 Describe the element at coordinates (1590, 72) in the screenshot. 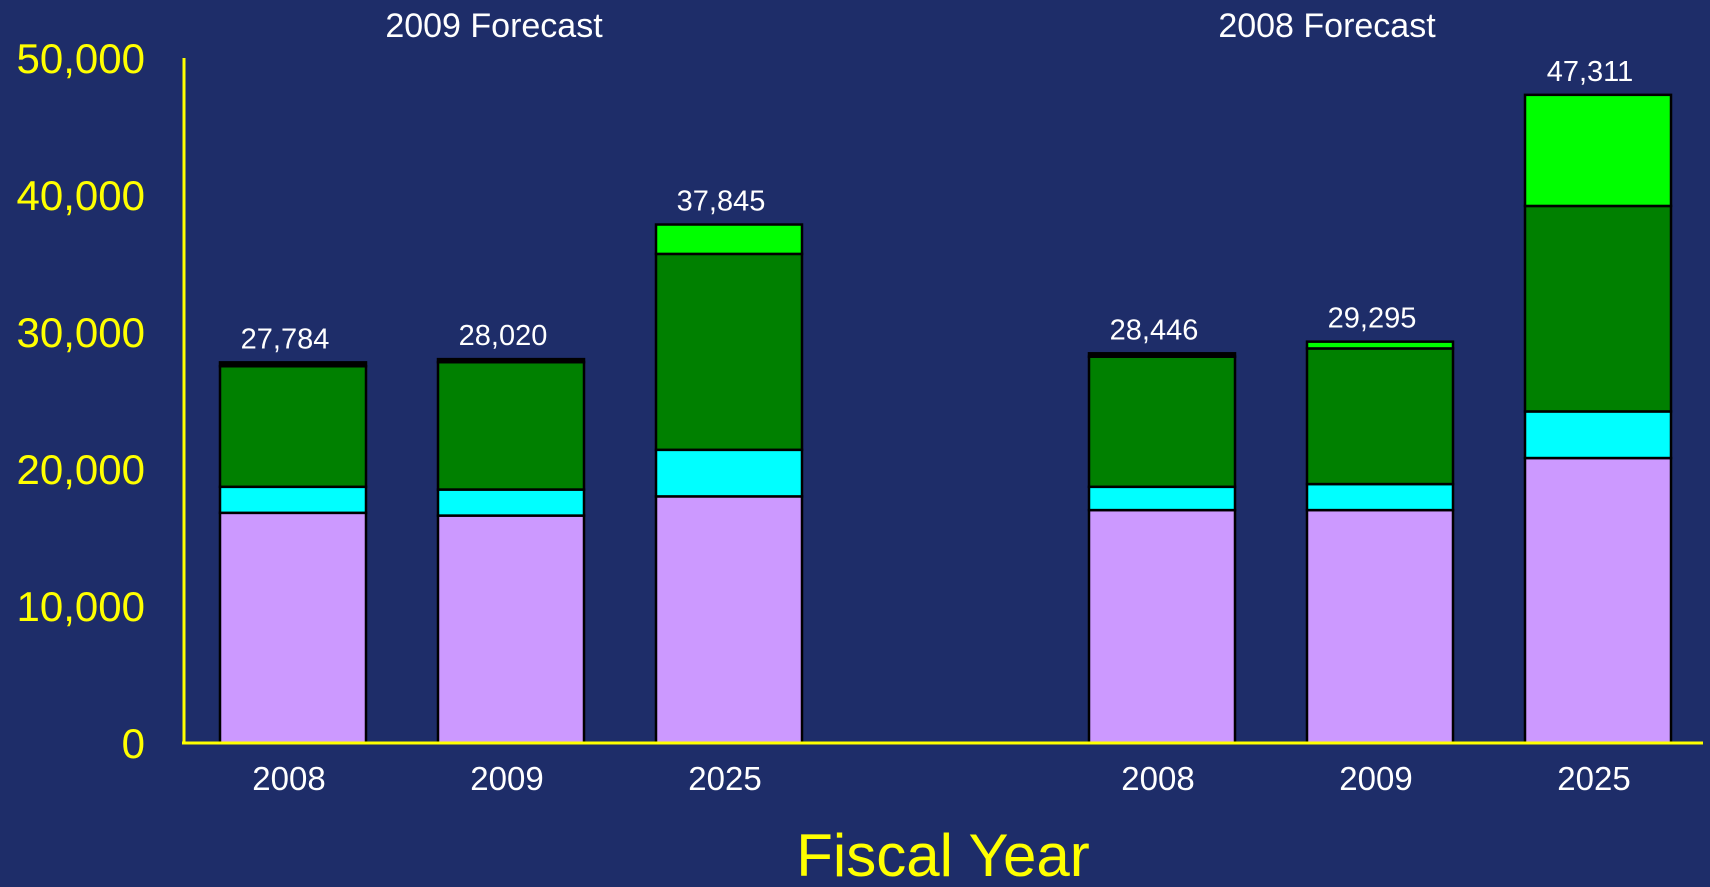

I see `bar-total-label: 47,311` at that location.